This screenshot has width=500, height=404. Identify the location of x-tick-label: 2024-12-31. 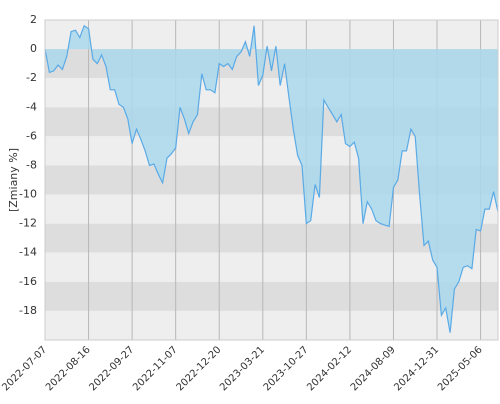
(416, 368).